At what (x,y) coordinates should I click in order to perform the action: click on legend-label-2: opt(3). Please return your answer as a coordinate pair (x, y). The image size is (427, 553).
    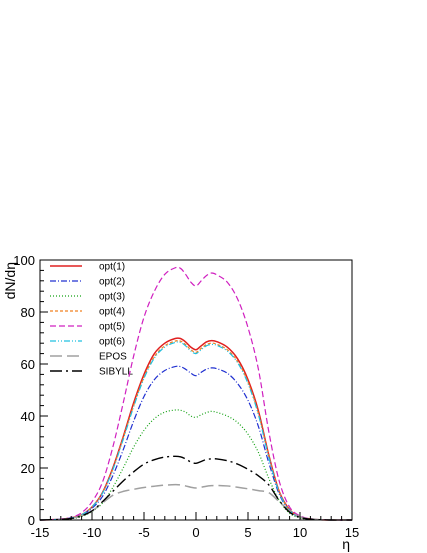
    Looking at the image, I should click on (112, 297).